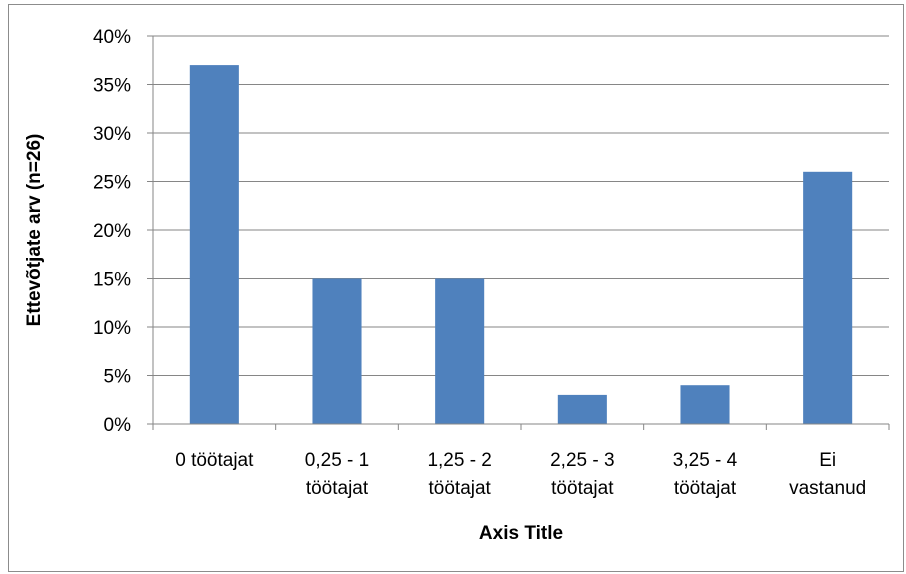 The width and height of the screenshot is (906, 574). Describe the element at coordinates (705, 474) in the screenshot. I see `x-tick-label: 3,25 - 4 töötajat` at that location.